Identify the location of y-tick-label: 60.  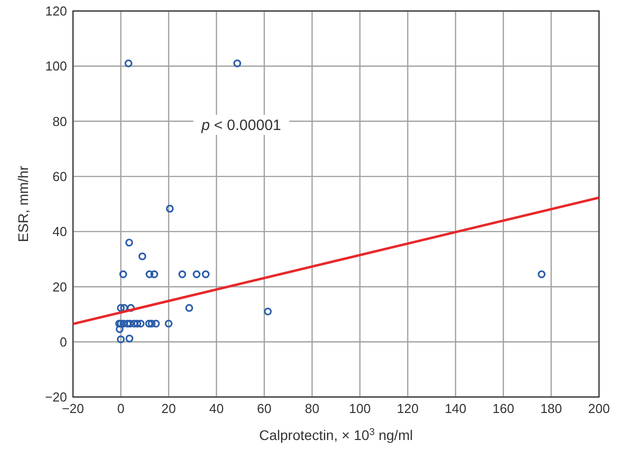
(59, 176).